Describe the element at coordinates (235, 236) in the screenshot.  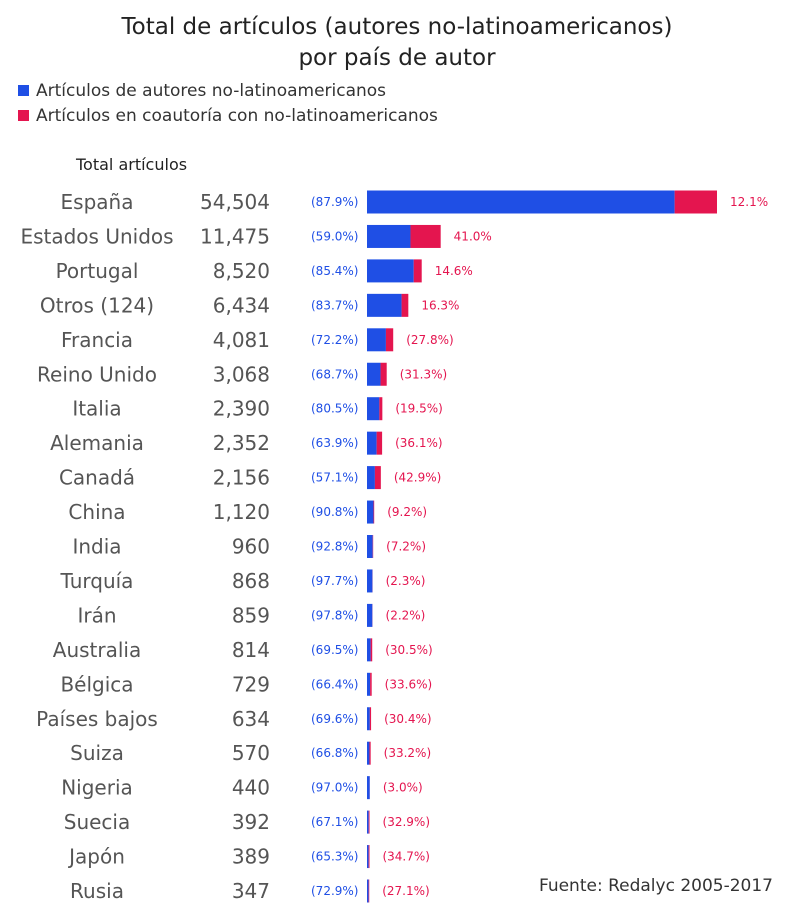
I see `total-label: 11,475` at that location.